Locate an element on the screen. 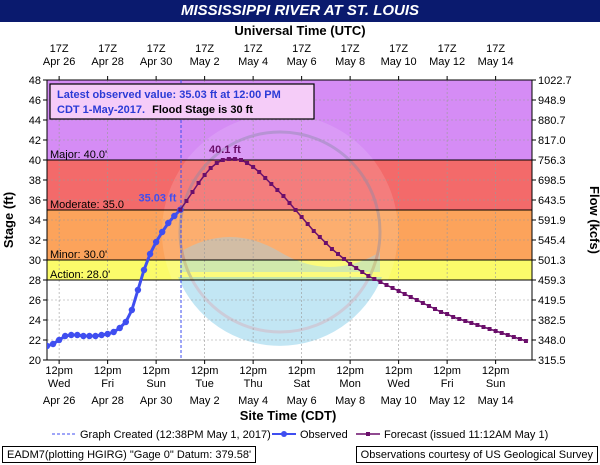 The height and width of the screenshot is (465, 600). date-tick-label: May 8 is located at coordinates (350, 401).